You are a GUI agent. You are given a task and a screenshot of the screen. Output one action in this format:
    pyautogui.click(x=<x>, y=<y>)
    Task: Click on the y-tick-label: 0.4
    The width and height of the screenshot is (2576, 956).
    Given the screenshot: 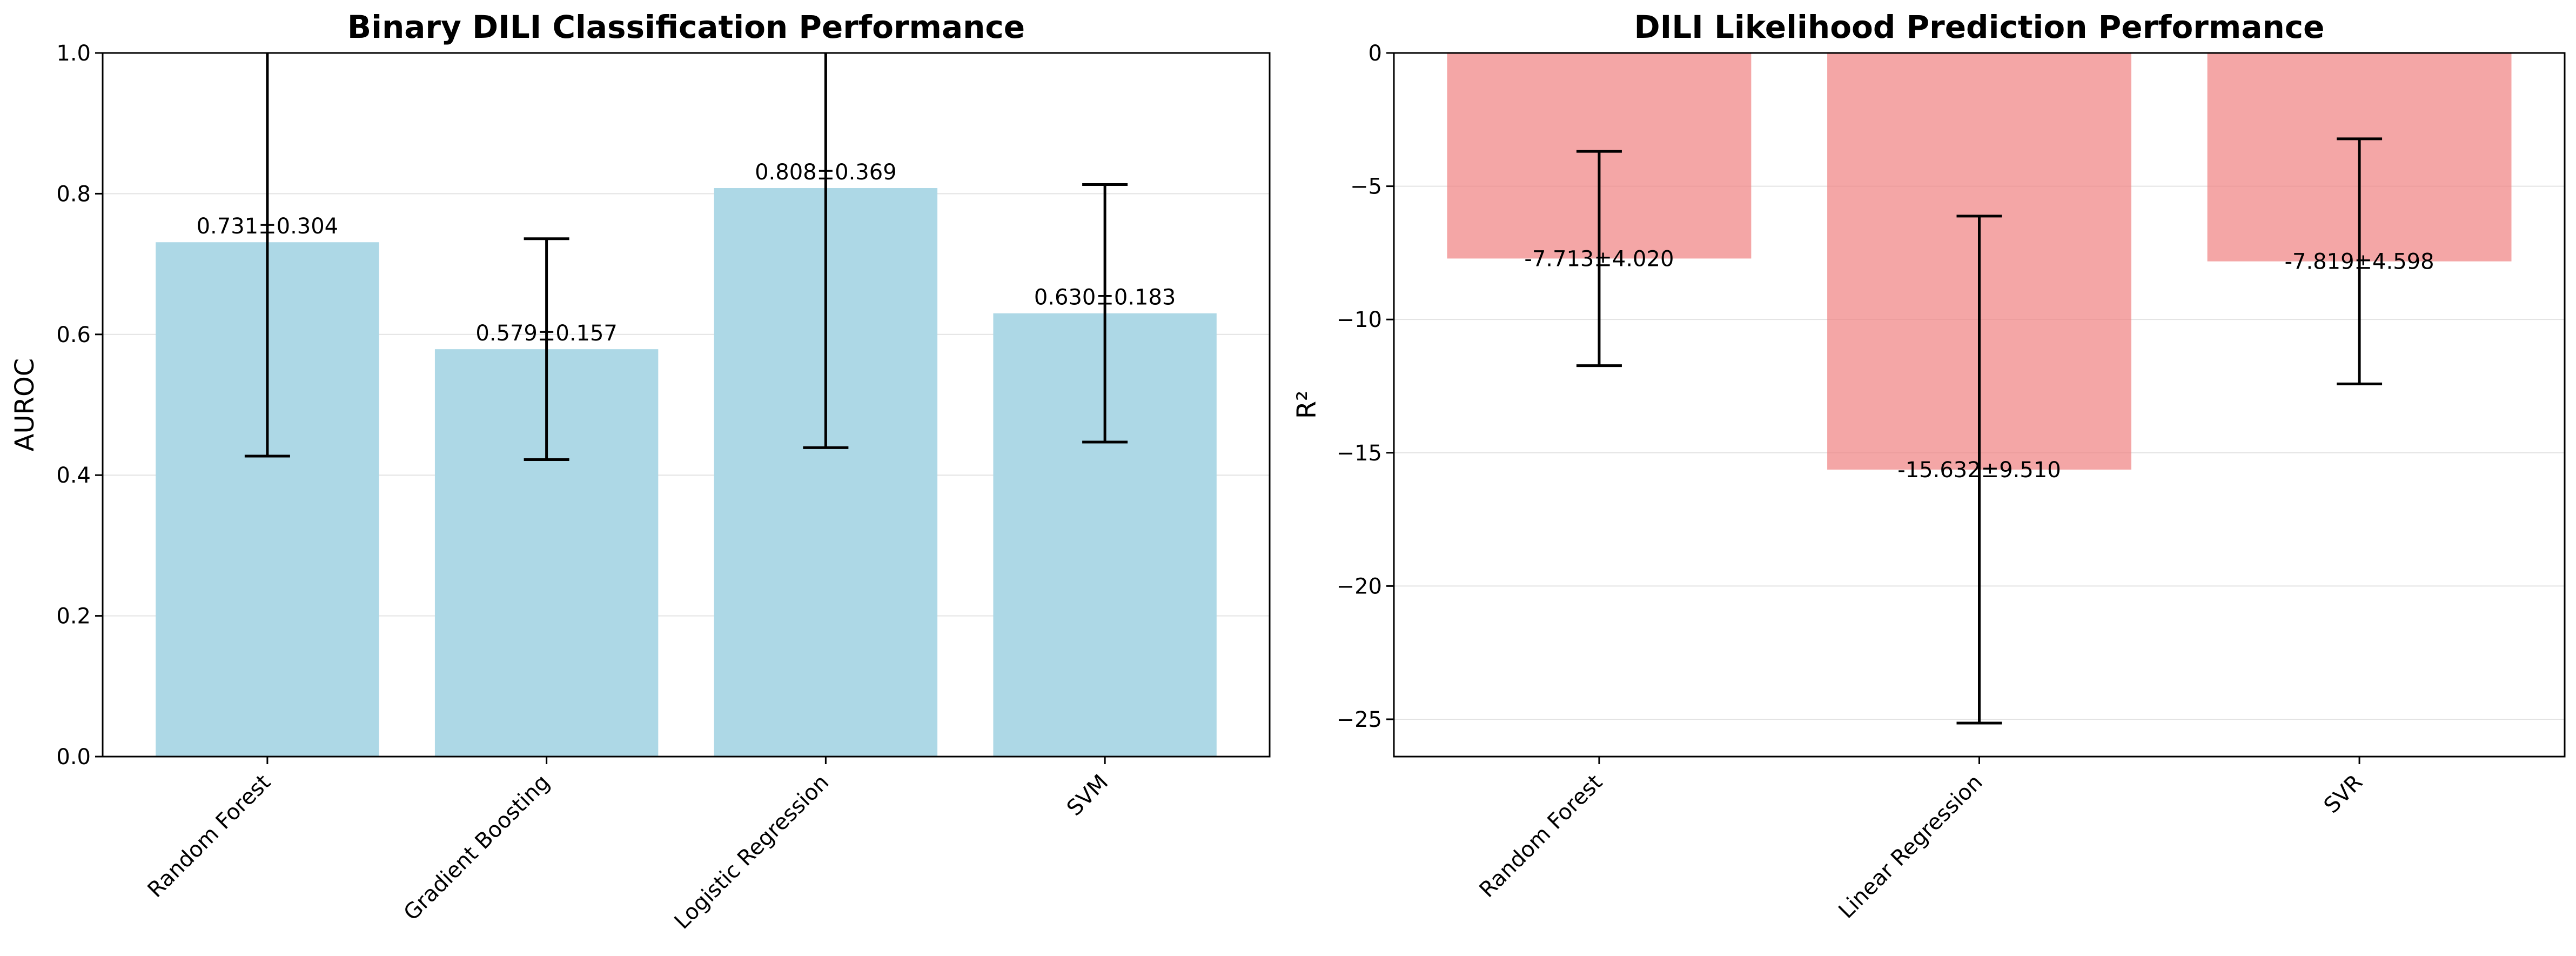 What is the action you would take?
    pyautogui.click(x=73, y=475)
    